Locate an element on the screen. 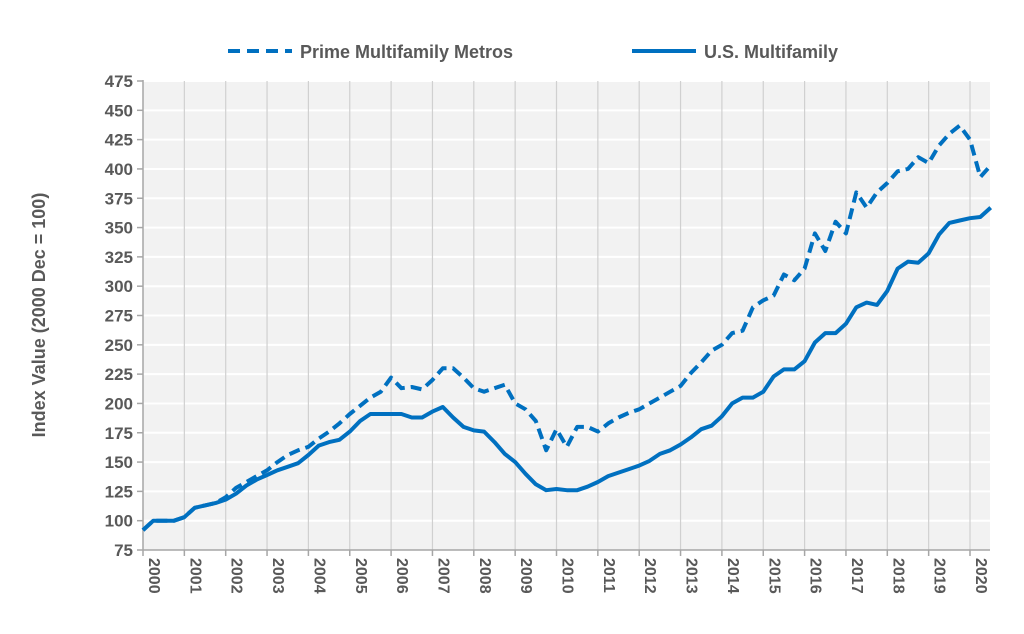 The height and width of the screenshot is (634, 1024). x-tick-label: 2004 is located at coordinates (318, 576).